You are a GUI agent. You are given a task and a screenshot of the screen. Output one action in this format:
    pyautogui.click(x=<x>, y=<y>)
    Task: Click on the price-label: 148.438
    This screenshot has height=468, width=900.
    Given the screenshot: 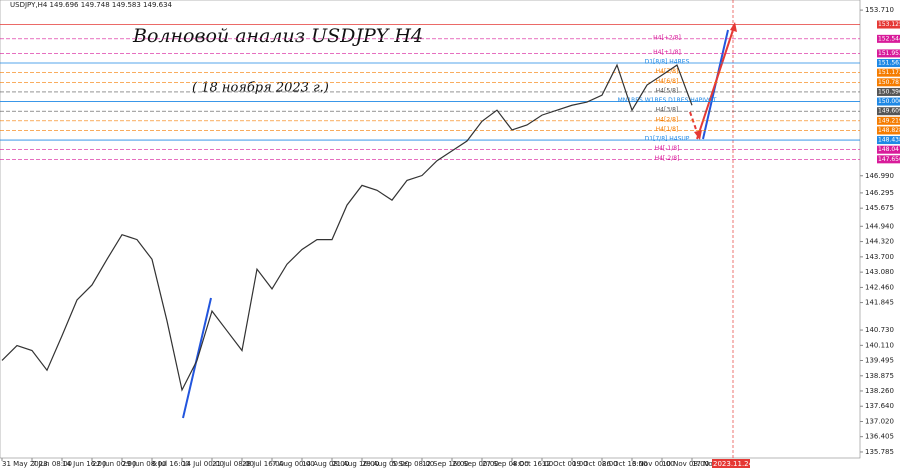 What is the action you would take?
    pyautogui.click(x=889, y=140)
    